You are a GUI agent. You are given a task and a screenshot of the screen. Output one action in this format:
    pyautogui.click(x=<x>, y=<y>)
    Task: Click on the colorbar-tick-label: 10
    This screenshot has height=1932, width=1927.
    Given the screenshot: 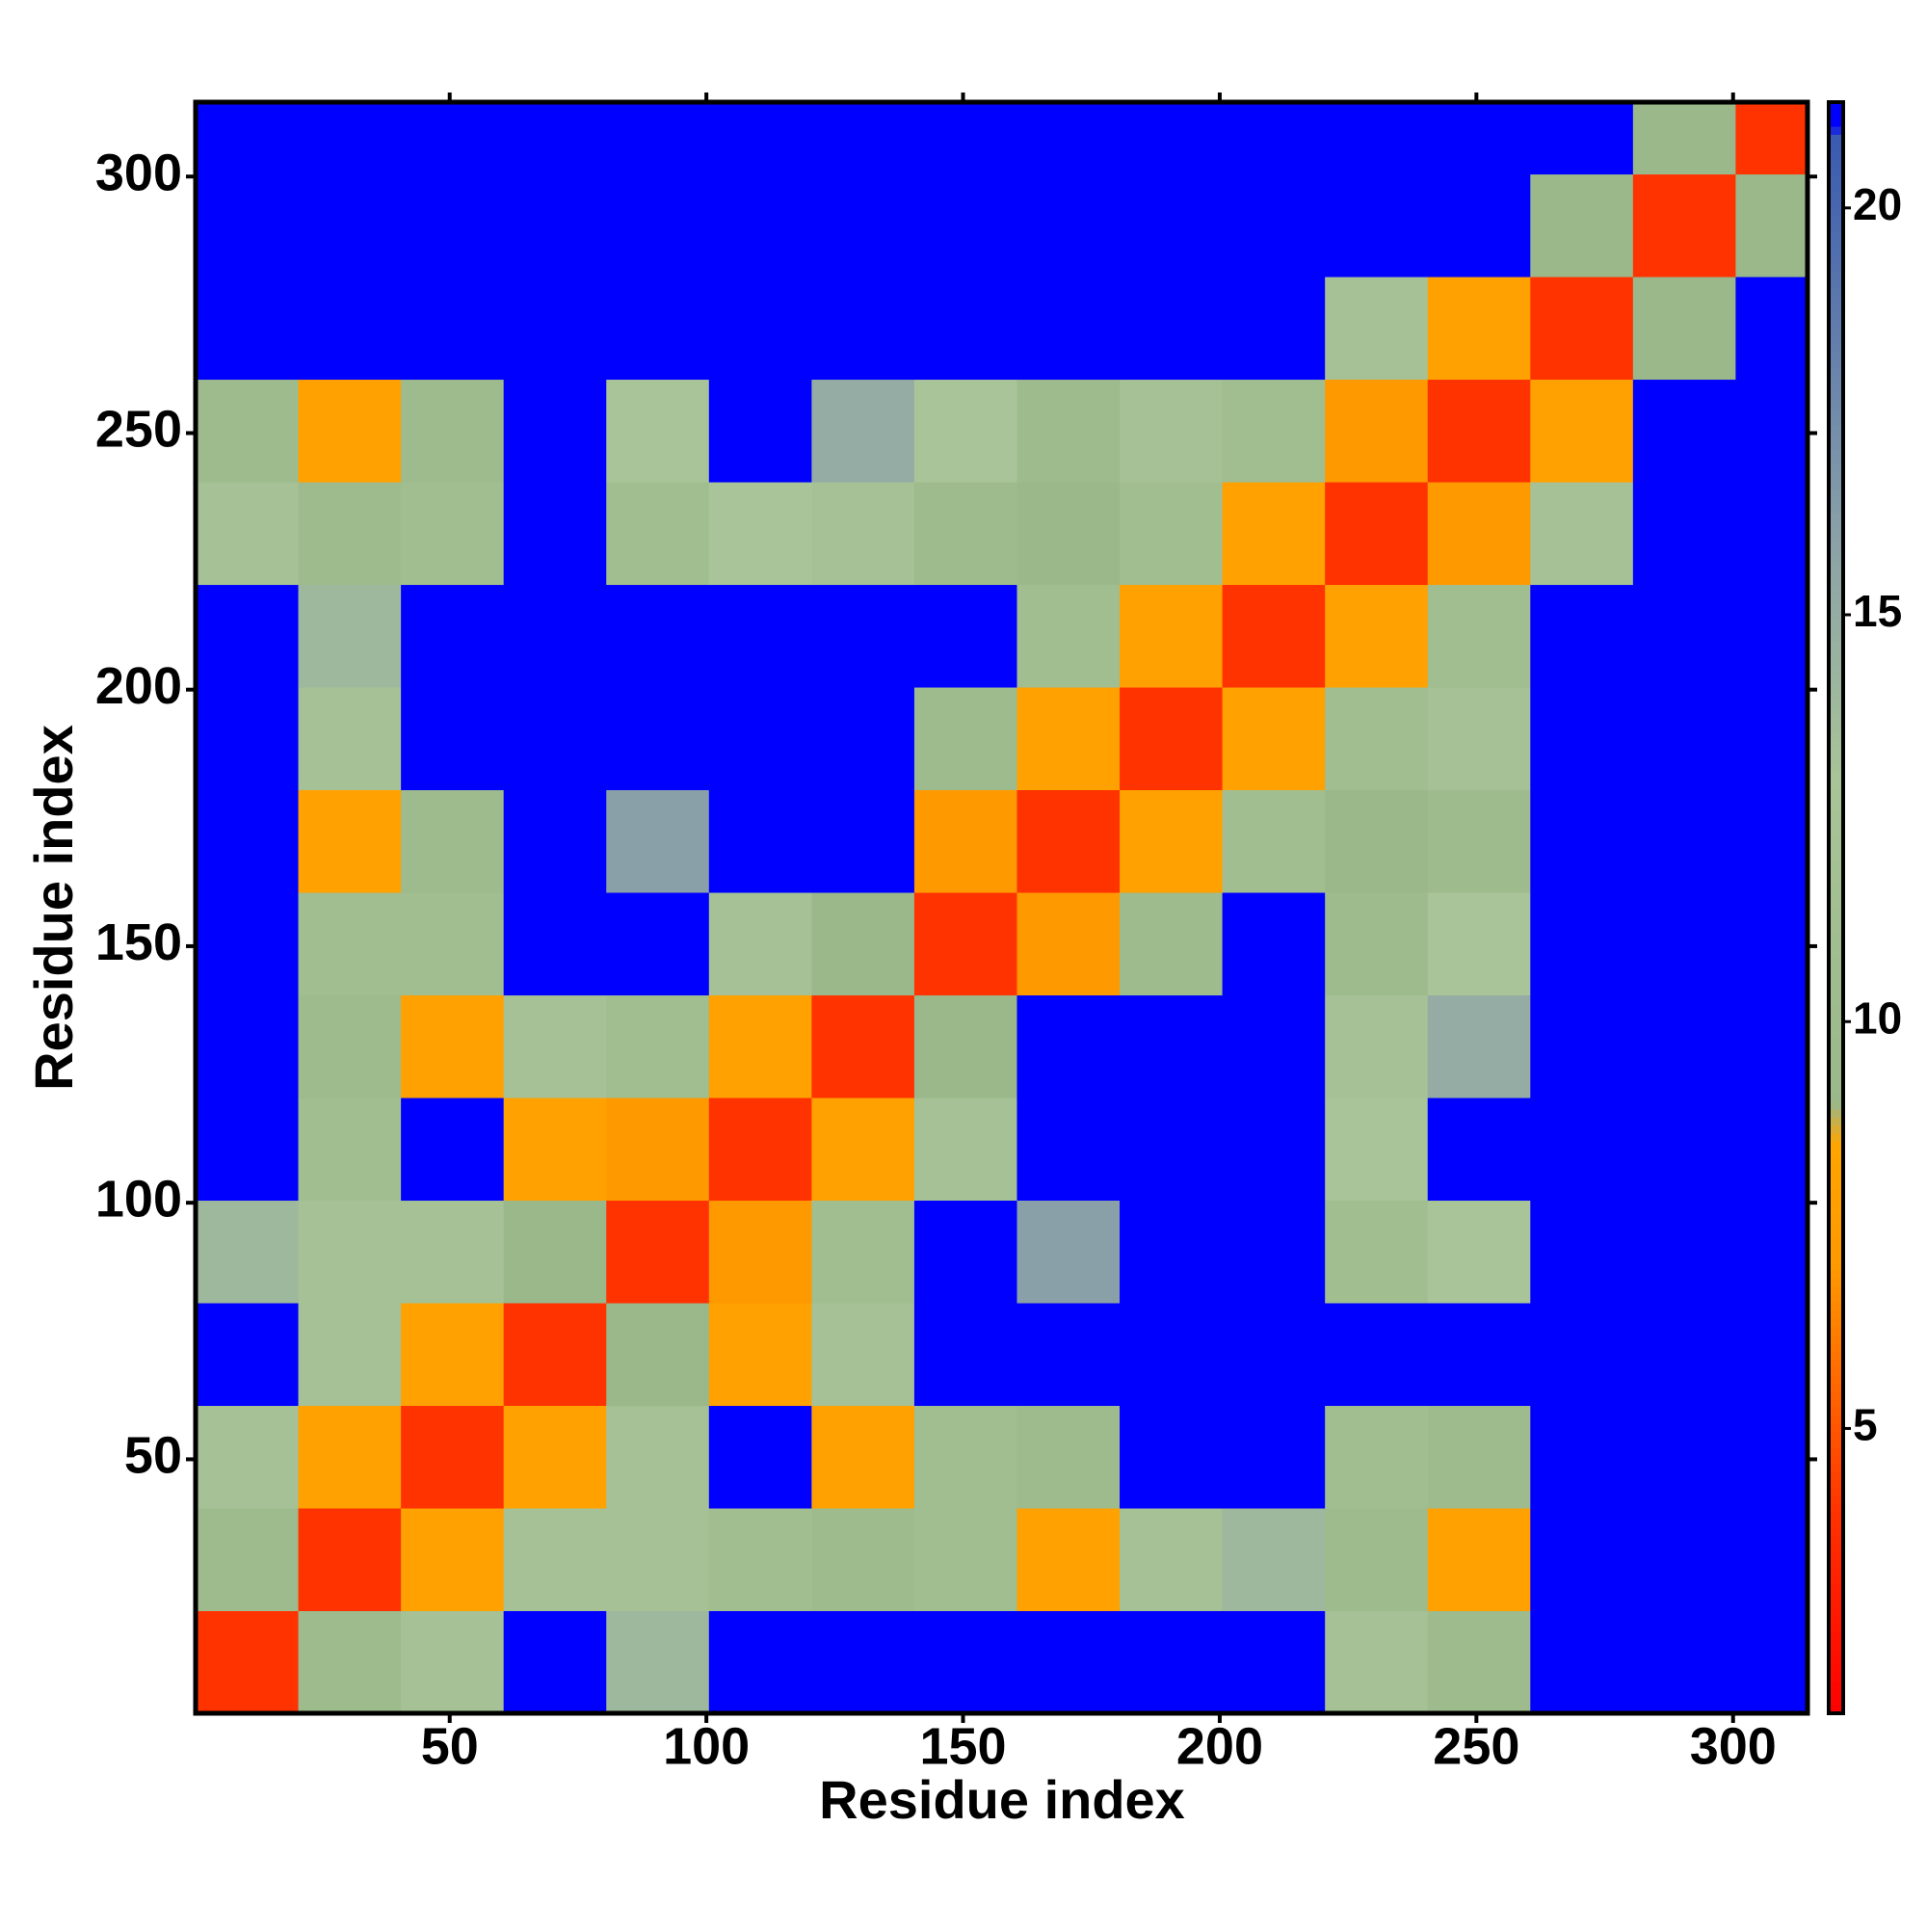 What is the action you would take?
    pyautogui.click(x=1878, y=1017)
    